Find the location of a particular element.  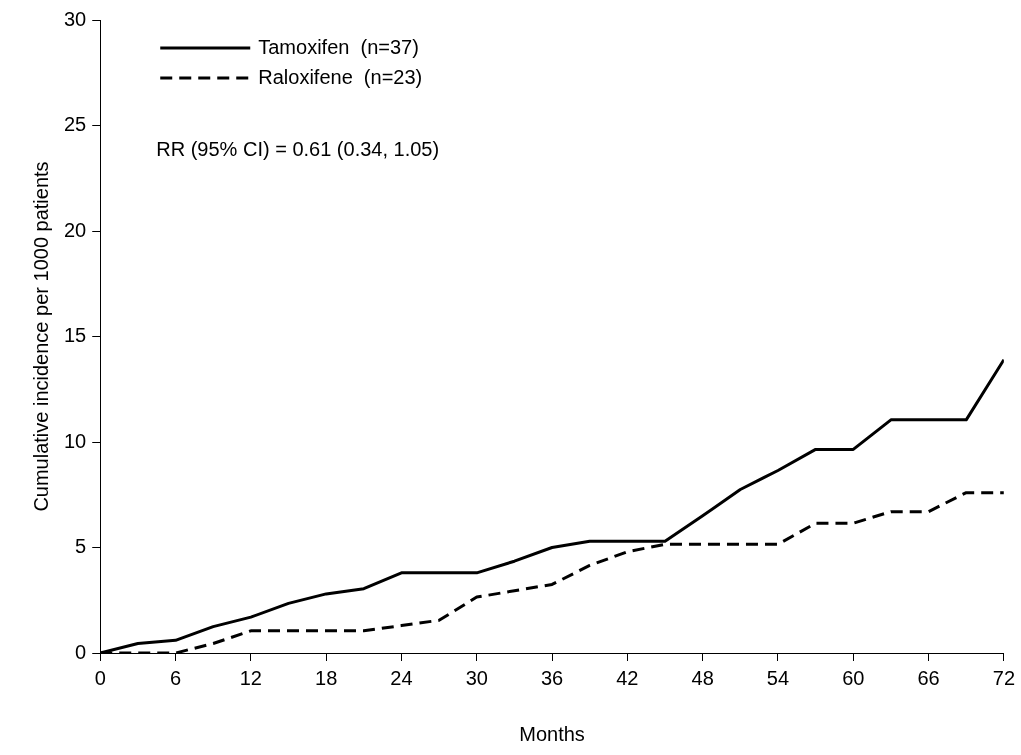

x-tick-label: 60 is located at coordinates (853, 677).